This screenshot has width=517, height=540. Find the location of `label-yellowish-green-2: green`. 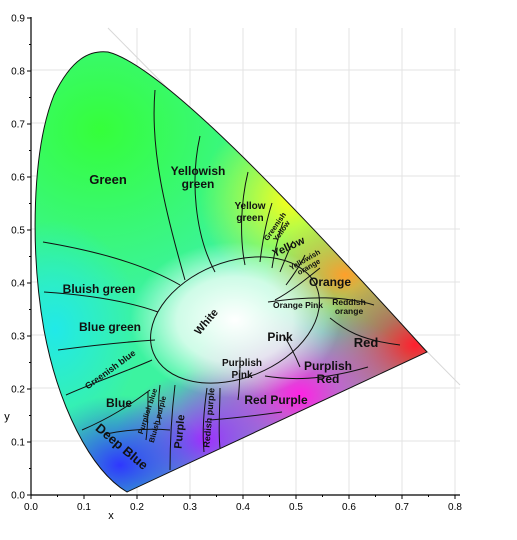

label-yellowish-green-2: green is located at coordinates (198, 184).